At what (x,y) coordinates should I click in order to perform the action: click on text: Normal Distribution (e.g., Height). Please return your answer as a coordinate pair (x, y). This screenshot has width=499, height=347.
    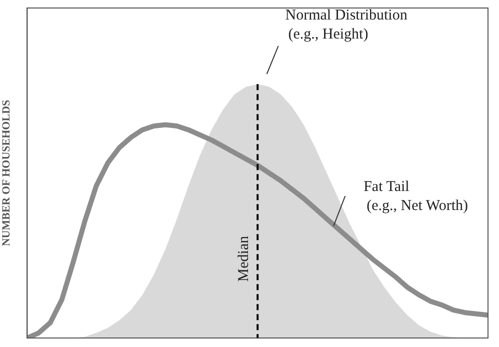
    Looking at the image, I should click on (346, 24).